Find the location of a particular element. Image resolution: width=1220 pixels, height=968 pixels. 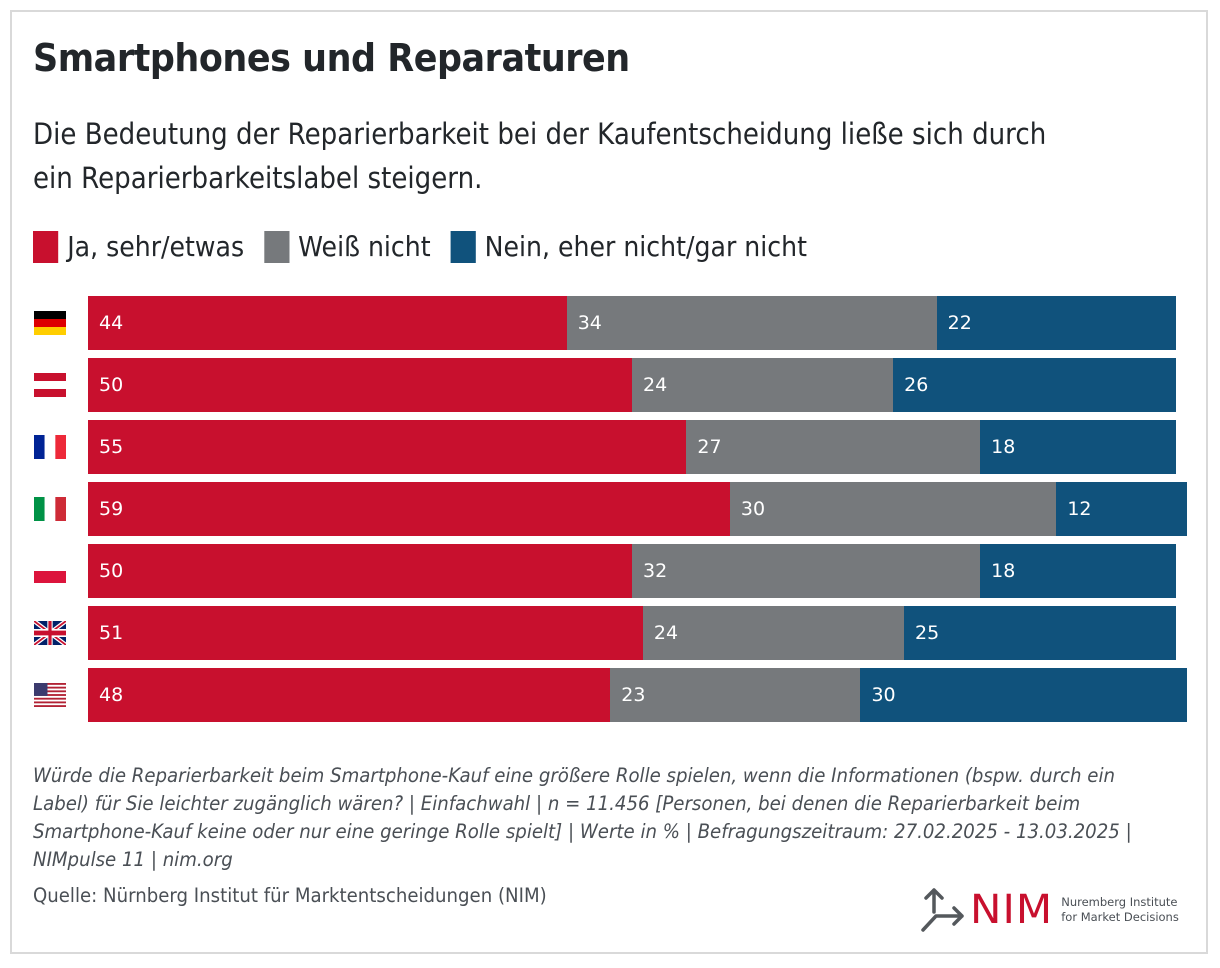

legend-label-no: Nein, eher nicht/gar nicht is located at coordinates (645, 246).